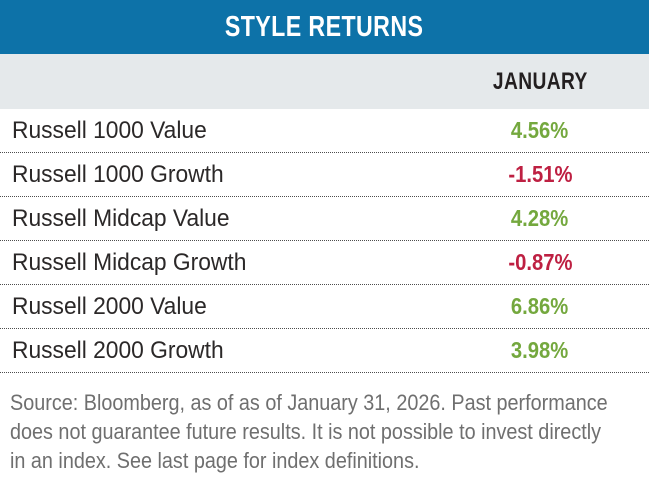 Image resolution: width=649 pixels, height=489 pixels. I want to click on row-label: Russell 1000 Growth, so click(118, 174).